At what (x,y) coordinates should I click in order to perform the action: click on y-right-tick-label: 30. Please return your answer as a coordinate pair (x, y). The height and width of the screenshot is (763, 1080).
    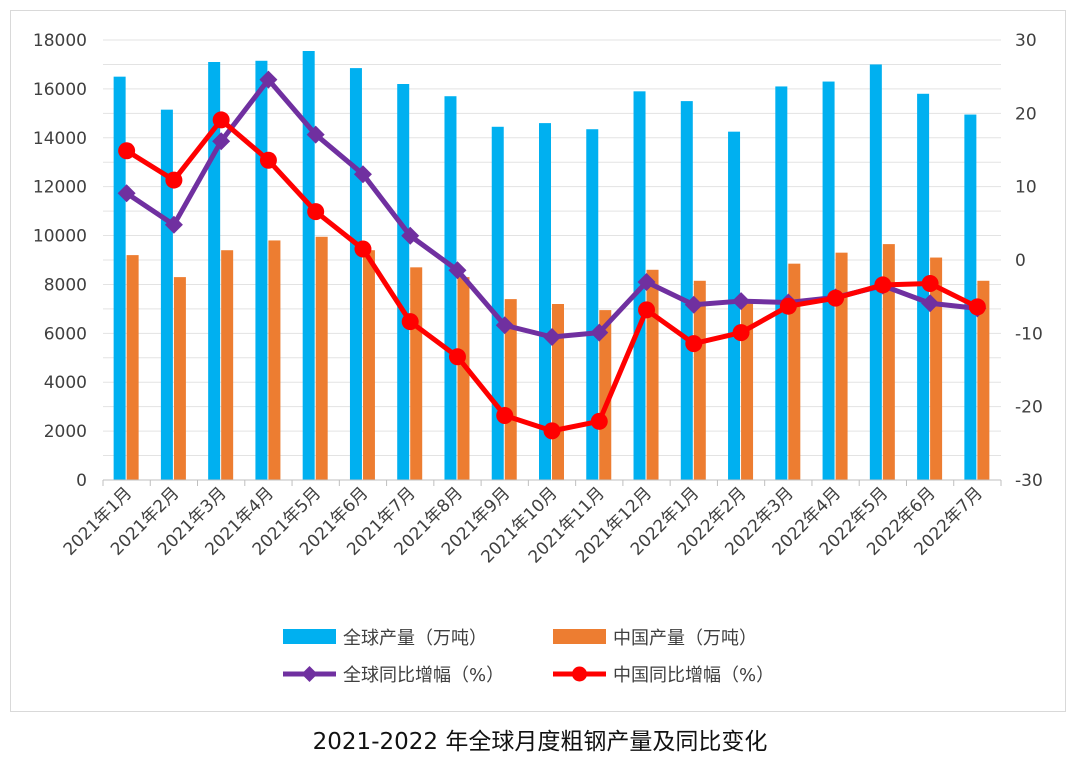
    Looking at the image, I should click on (1026, 41).